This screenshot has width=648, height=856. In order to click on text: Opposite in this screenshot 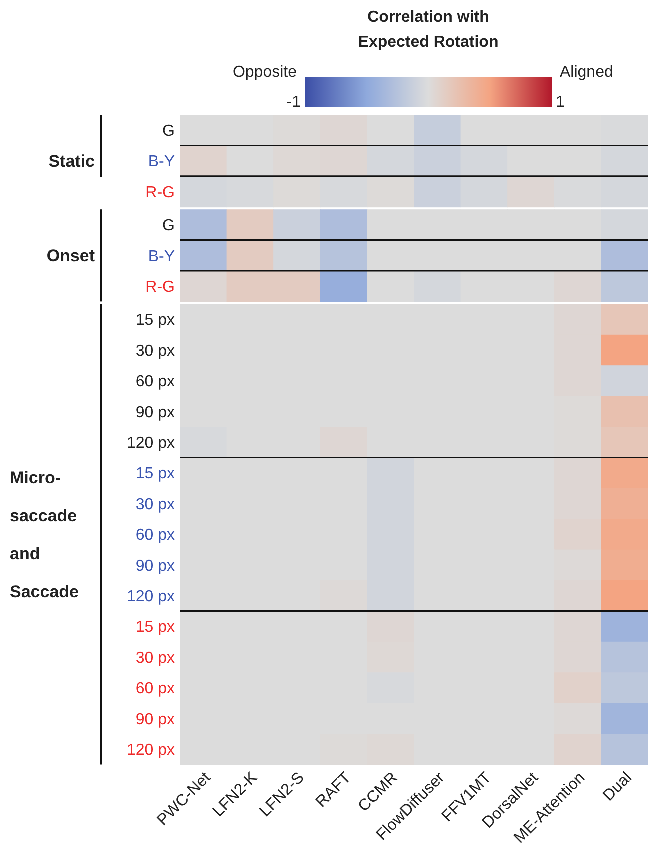, I will do `click(265, 72)`.